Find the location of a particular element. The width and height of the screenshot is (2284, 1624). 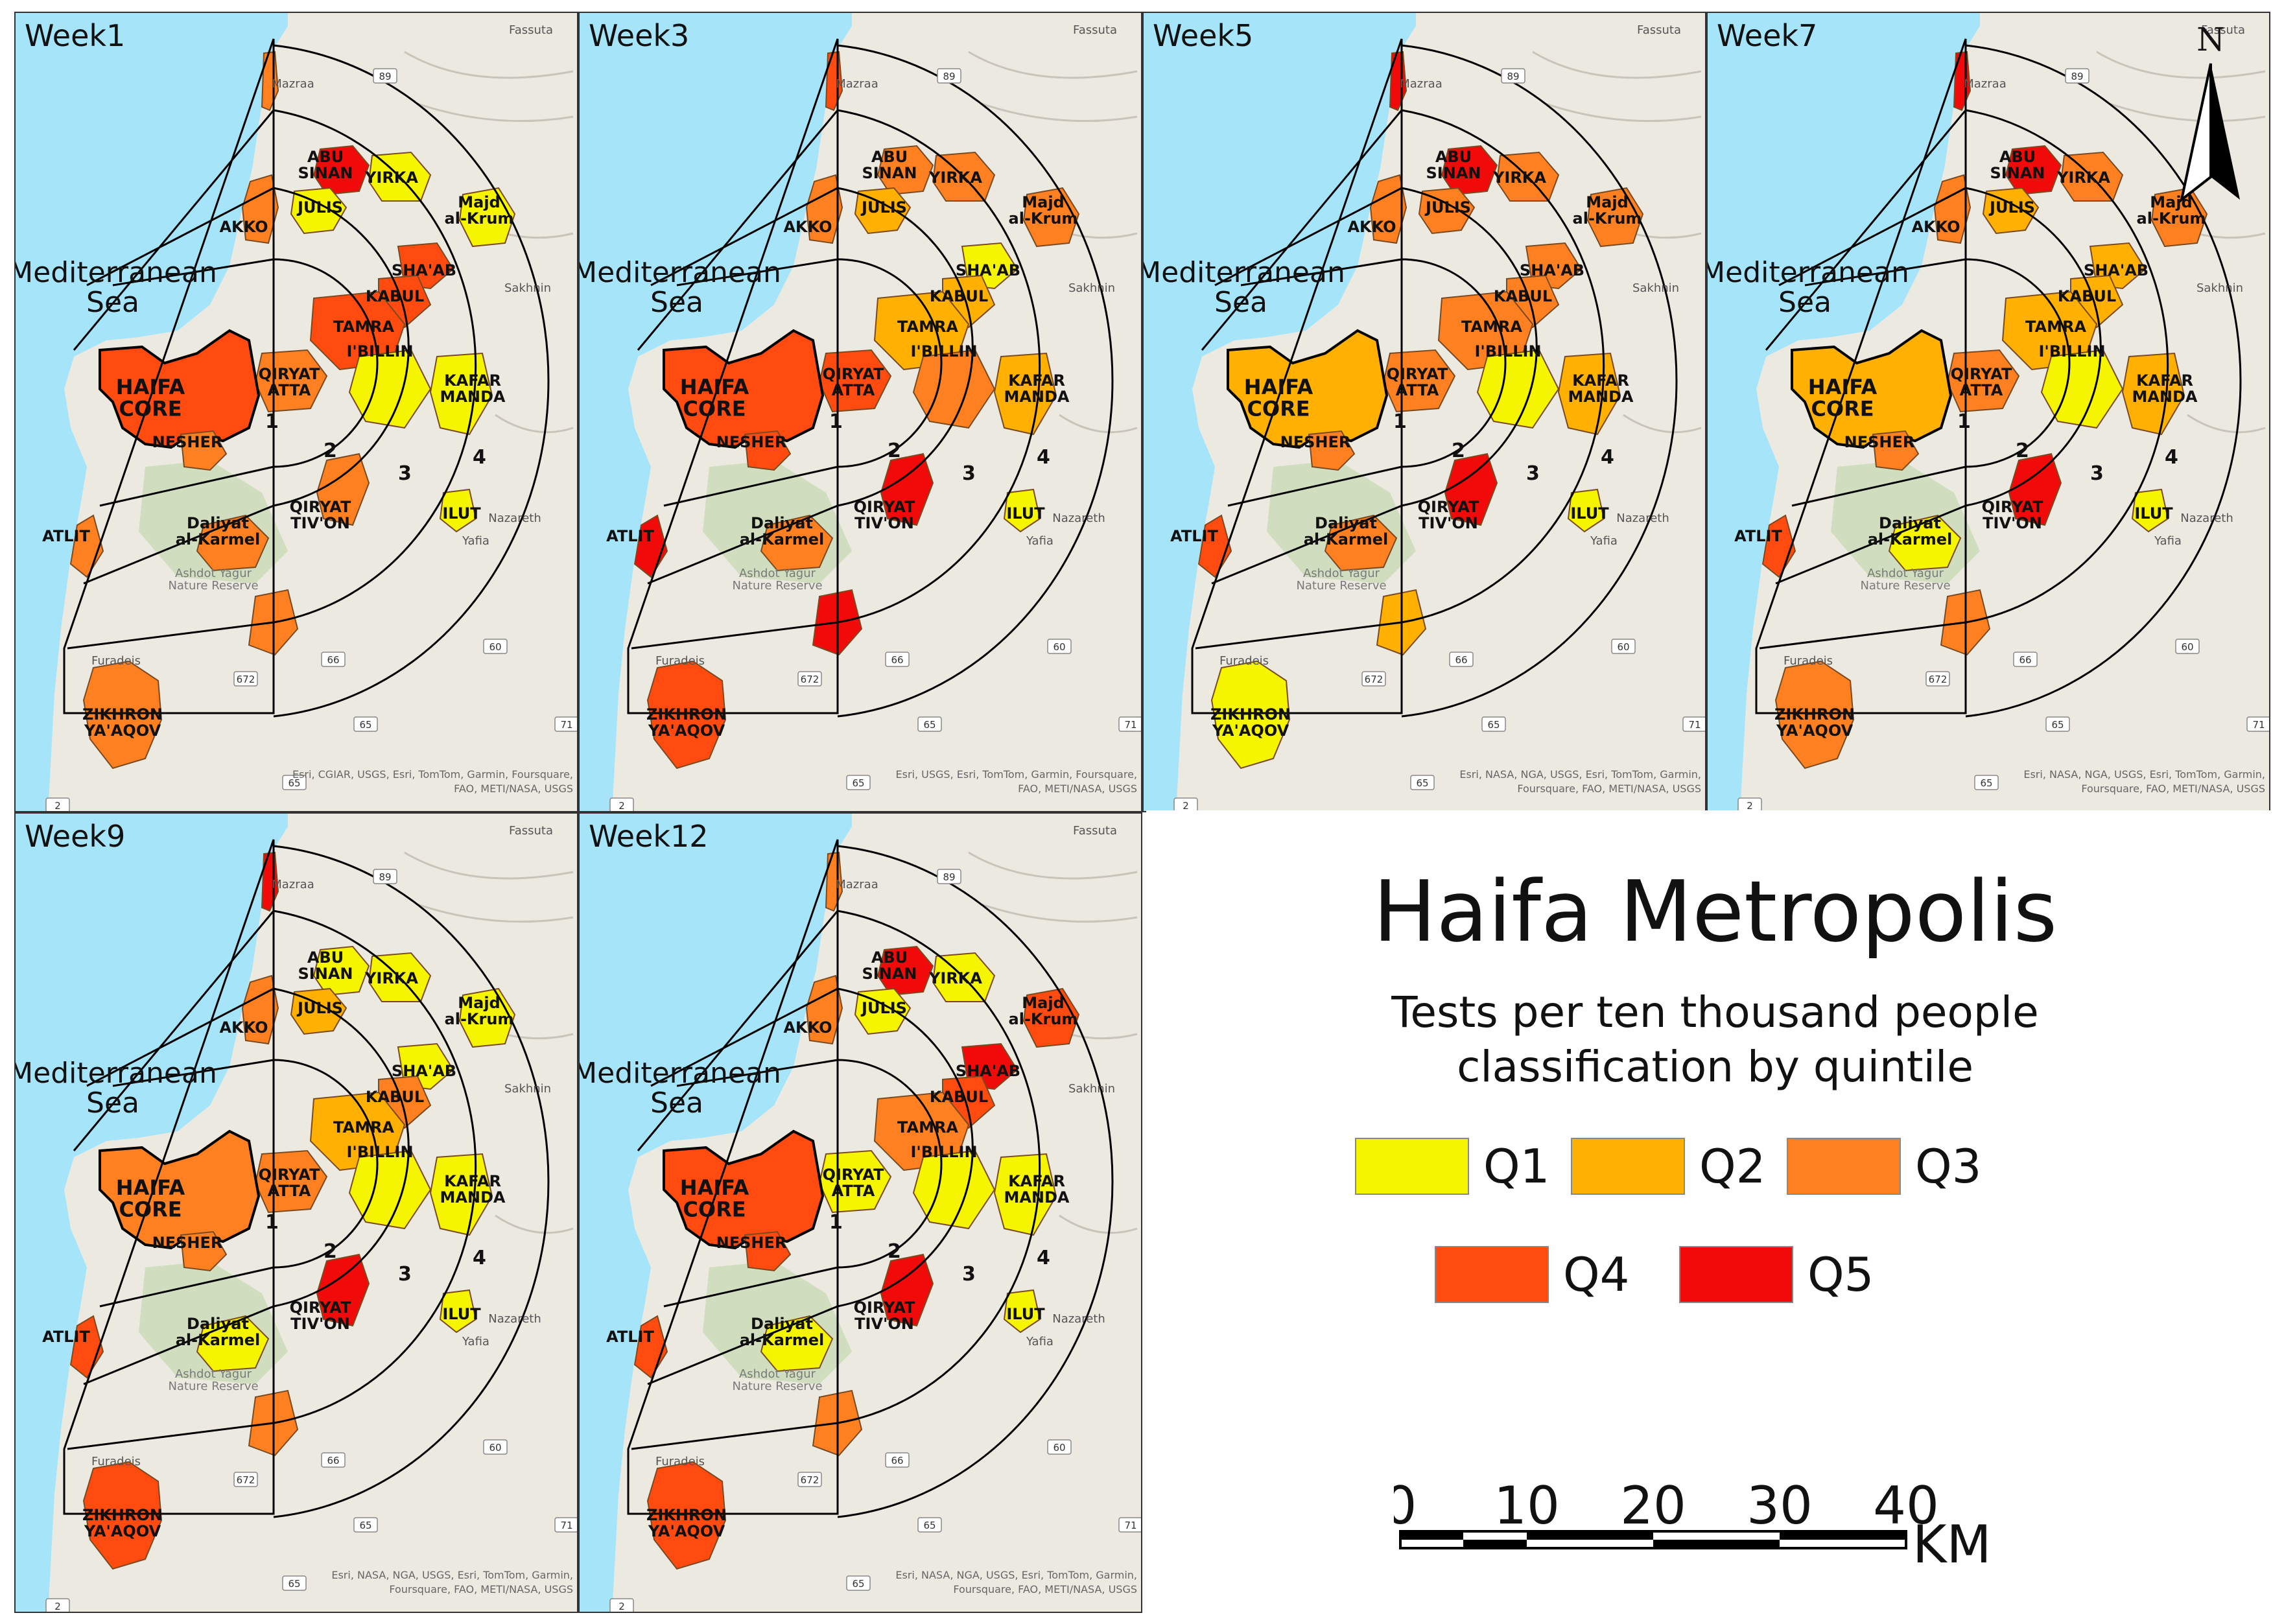

place-label-shaab: SHA'AB is located at coordinates (424, 270).